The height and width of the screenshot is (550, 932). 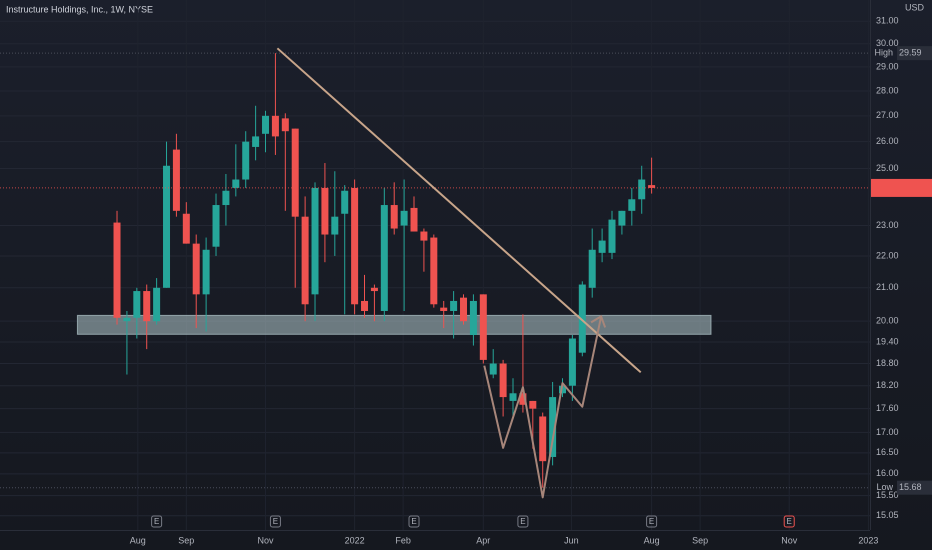 I want to click on y-tick-label: 15.50, so click(x=887, y=495).